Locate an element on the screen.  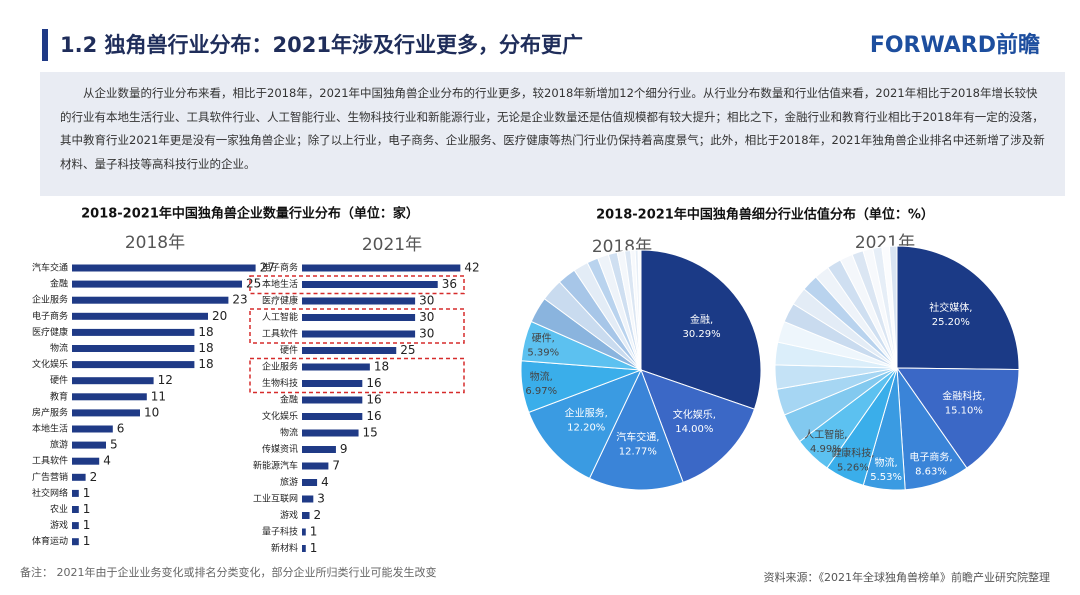
category-label: 房产服务 is located at coordinates (50, 412).